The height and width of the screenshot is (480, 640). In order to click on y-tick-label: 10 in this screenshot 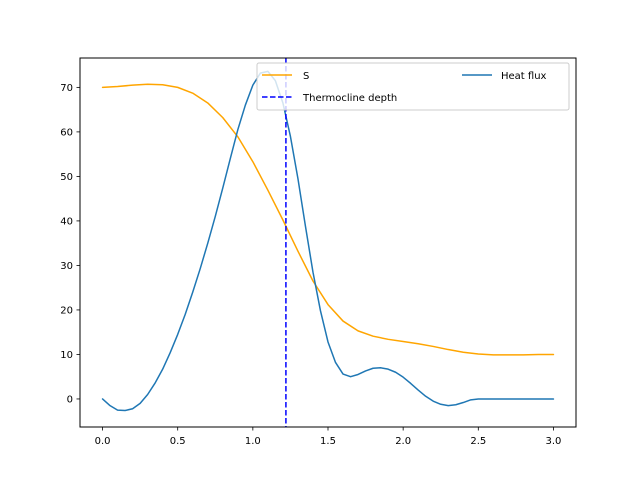, I will do `click(66, 355)`.